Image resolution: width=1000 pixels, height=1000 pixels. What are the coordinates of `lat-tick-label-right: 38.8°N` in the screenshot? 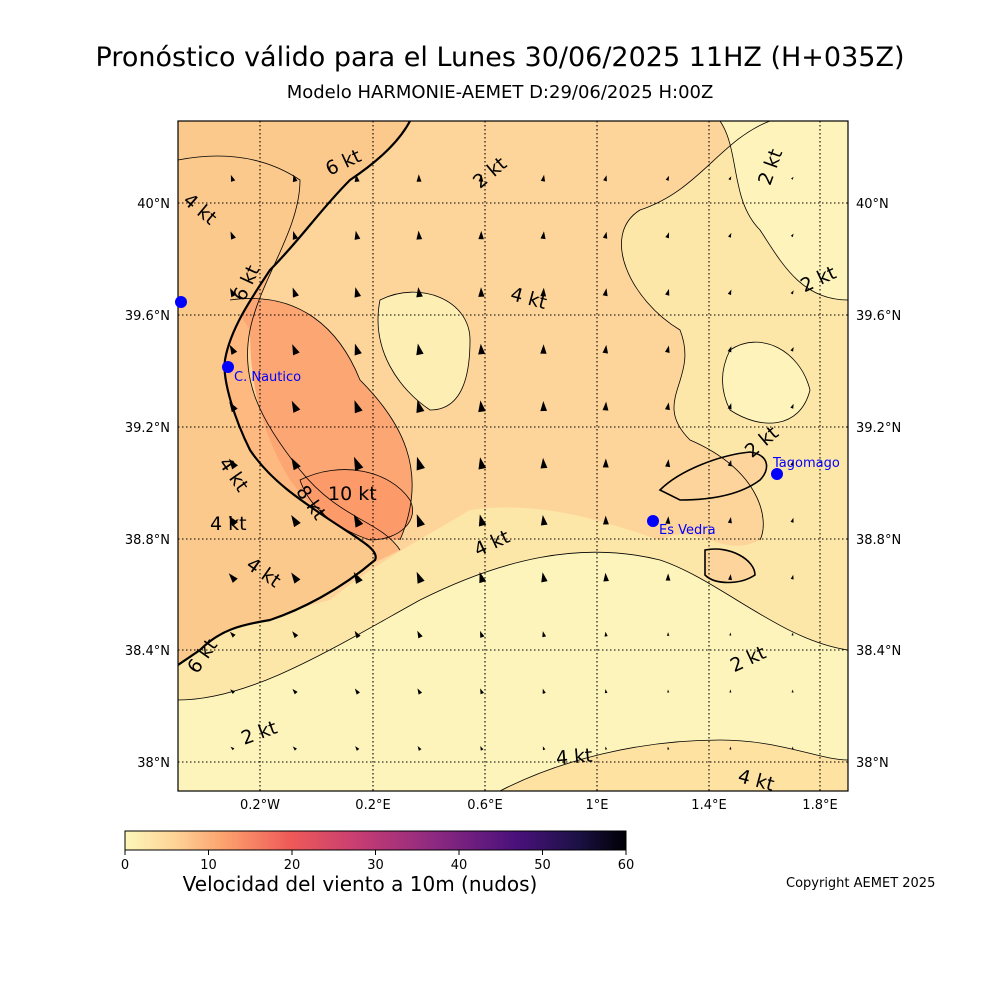 It's located at (878, 540).